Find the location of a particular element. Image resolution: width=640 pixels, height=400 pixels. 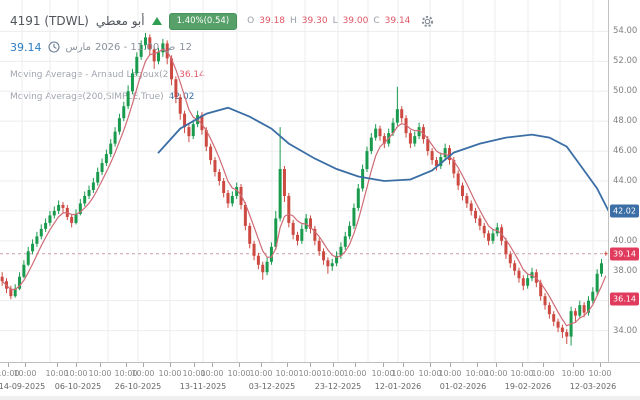

indicator-row-alma: Moving Average - Arnaud Legoux(21 36.14 is located at coordinates (107, 75).